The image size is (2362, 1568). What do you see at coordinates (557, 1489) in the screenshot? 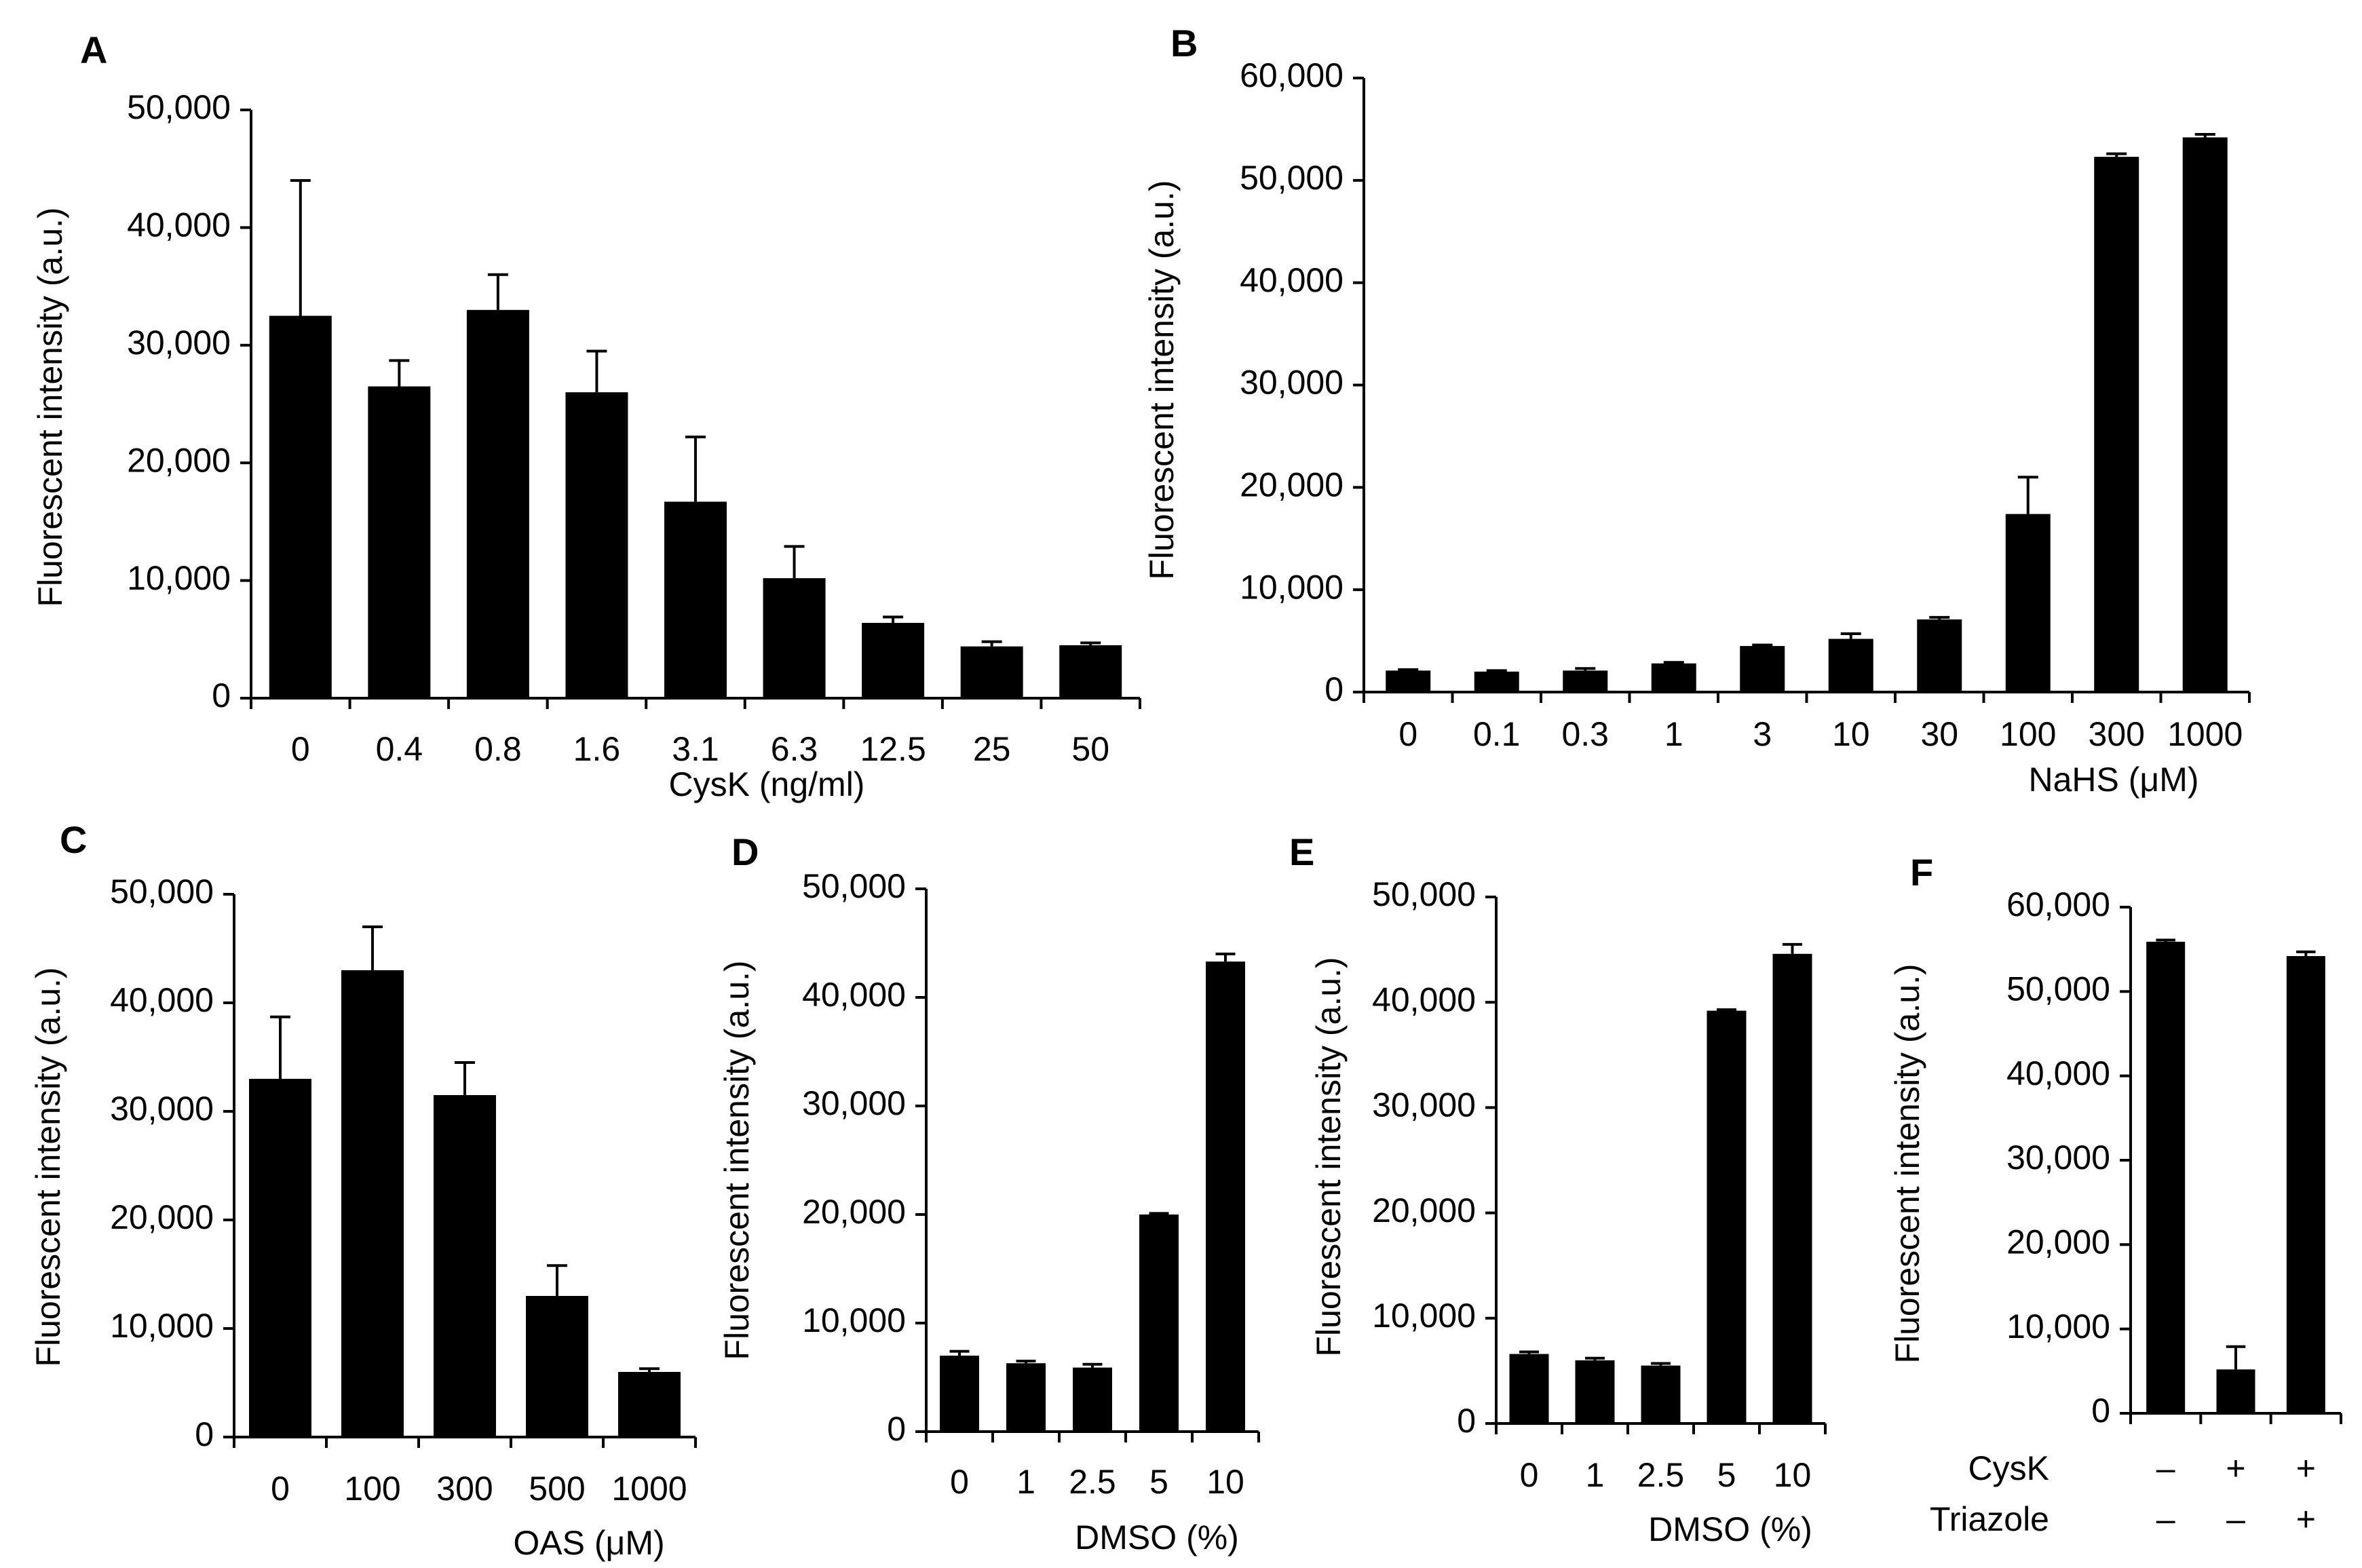
I see `x-tick-label: 500` at bounding box center [557, 1489].